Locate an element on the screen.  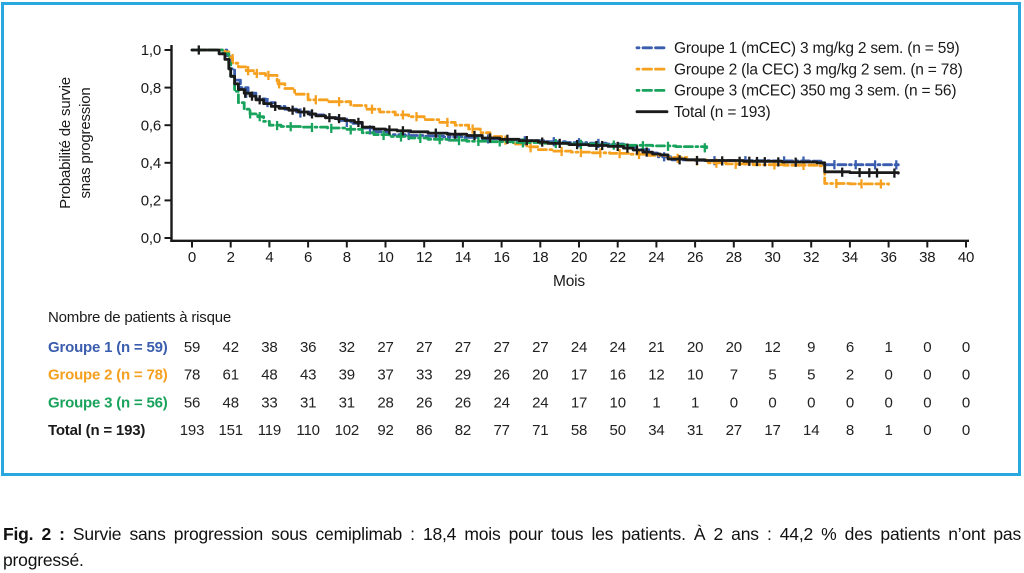
risk-count: 36 is located at coordinates (308, 347).